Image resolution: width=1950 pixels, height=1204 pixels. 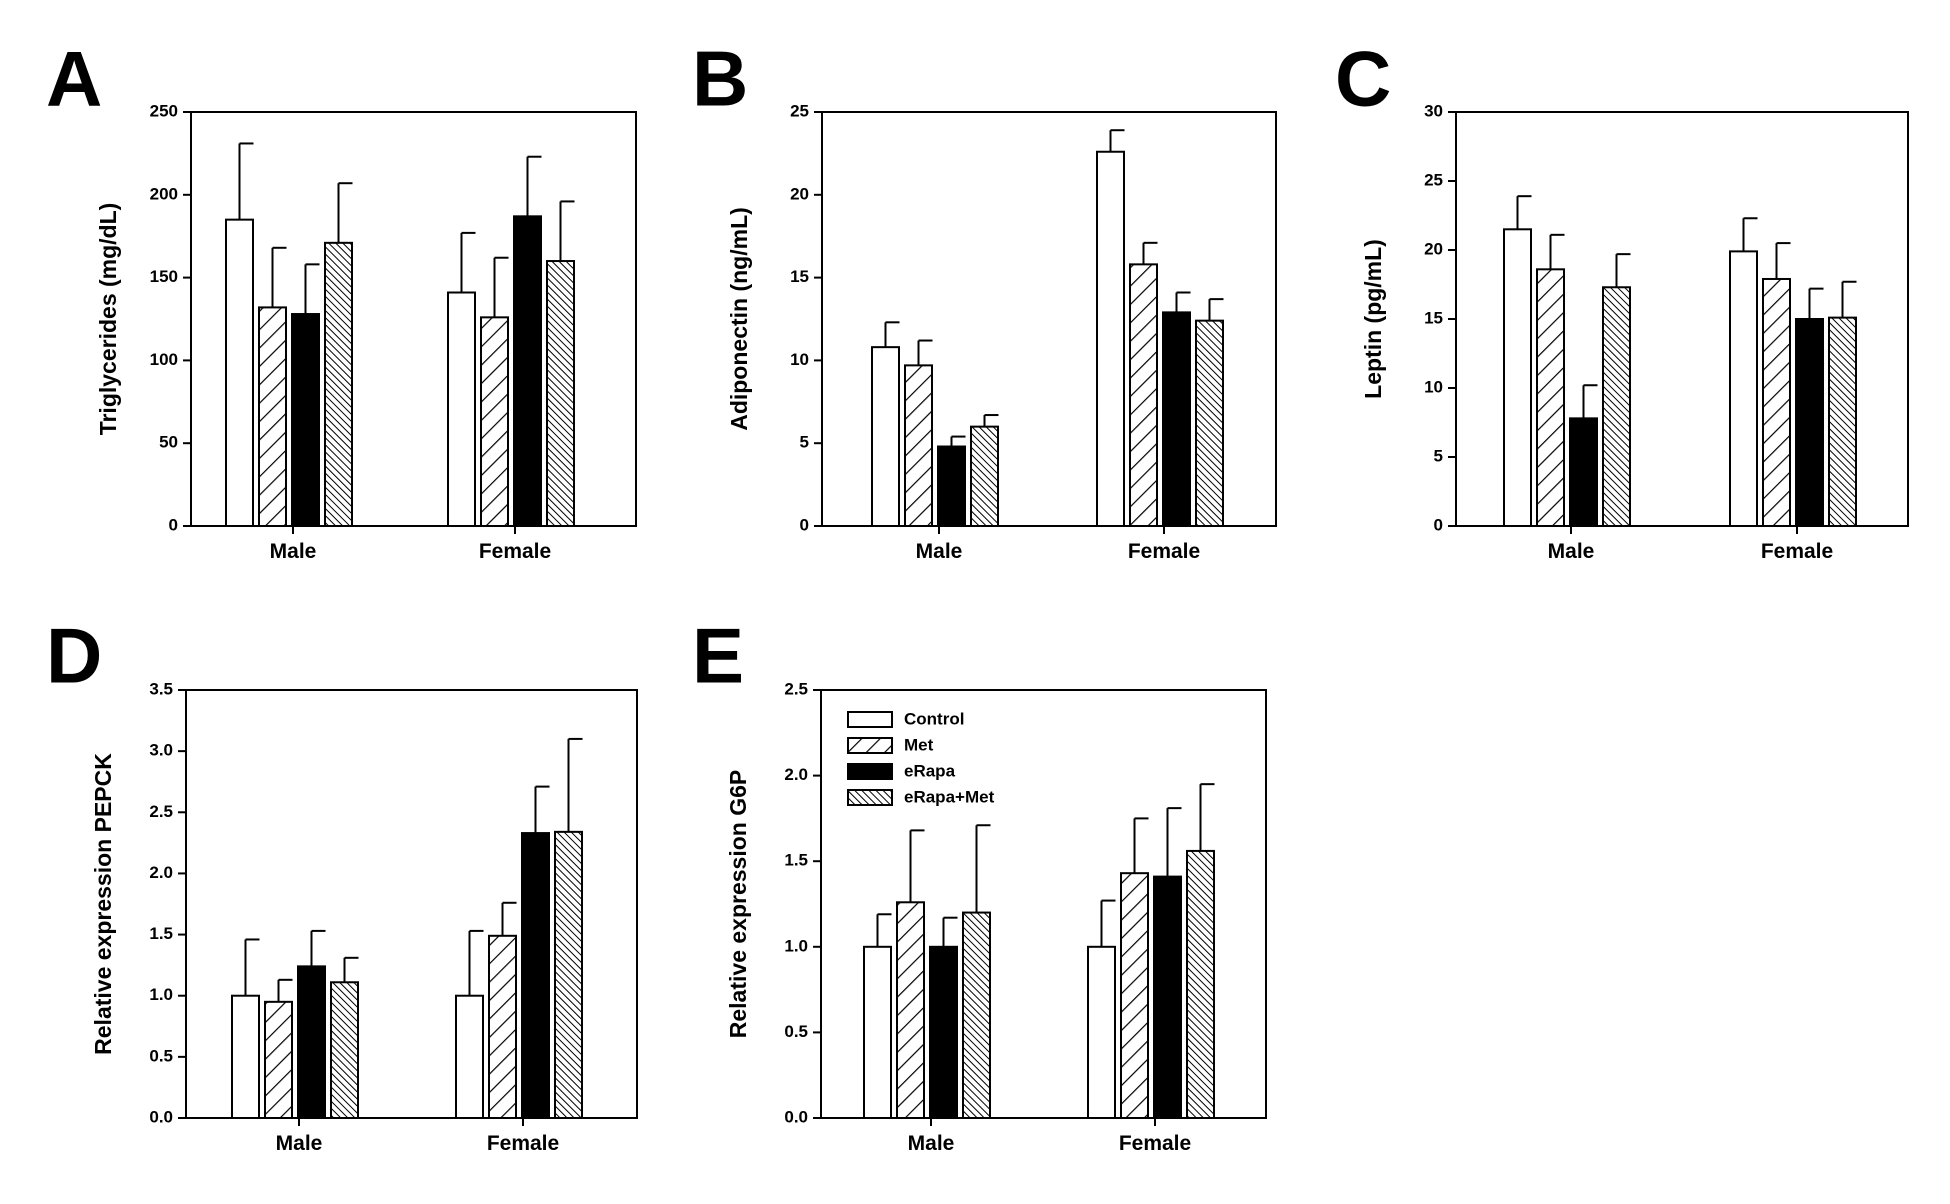 I want to click on y-tick-label: 150, so click(x=164, y=276).